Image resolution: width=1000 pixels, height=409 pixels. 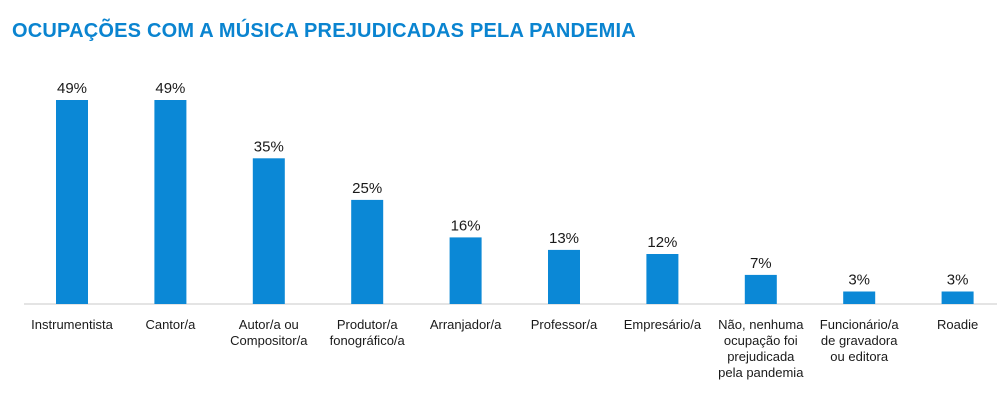 I want to click on category-label-2: Cantor/a, so click(x=170, y=324).